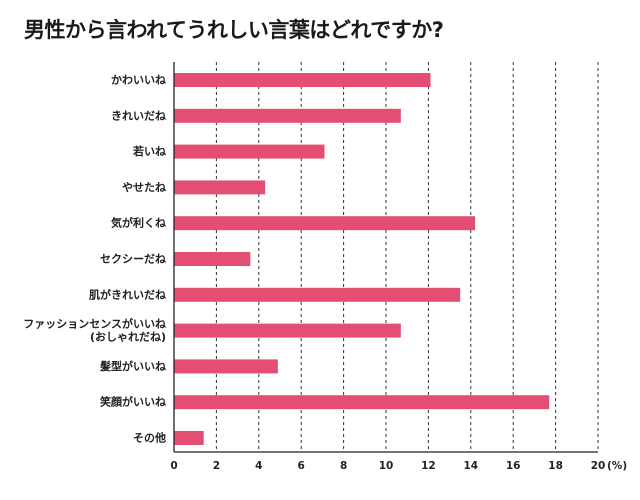  Describe the element at coordinates (258, 466) in the screenshot. I see `x-tick-label-4: 4` at that location.